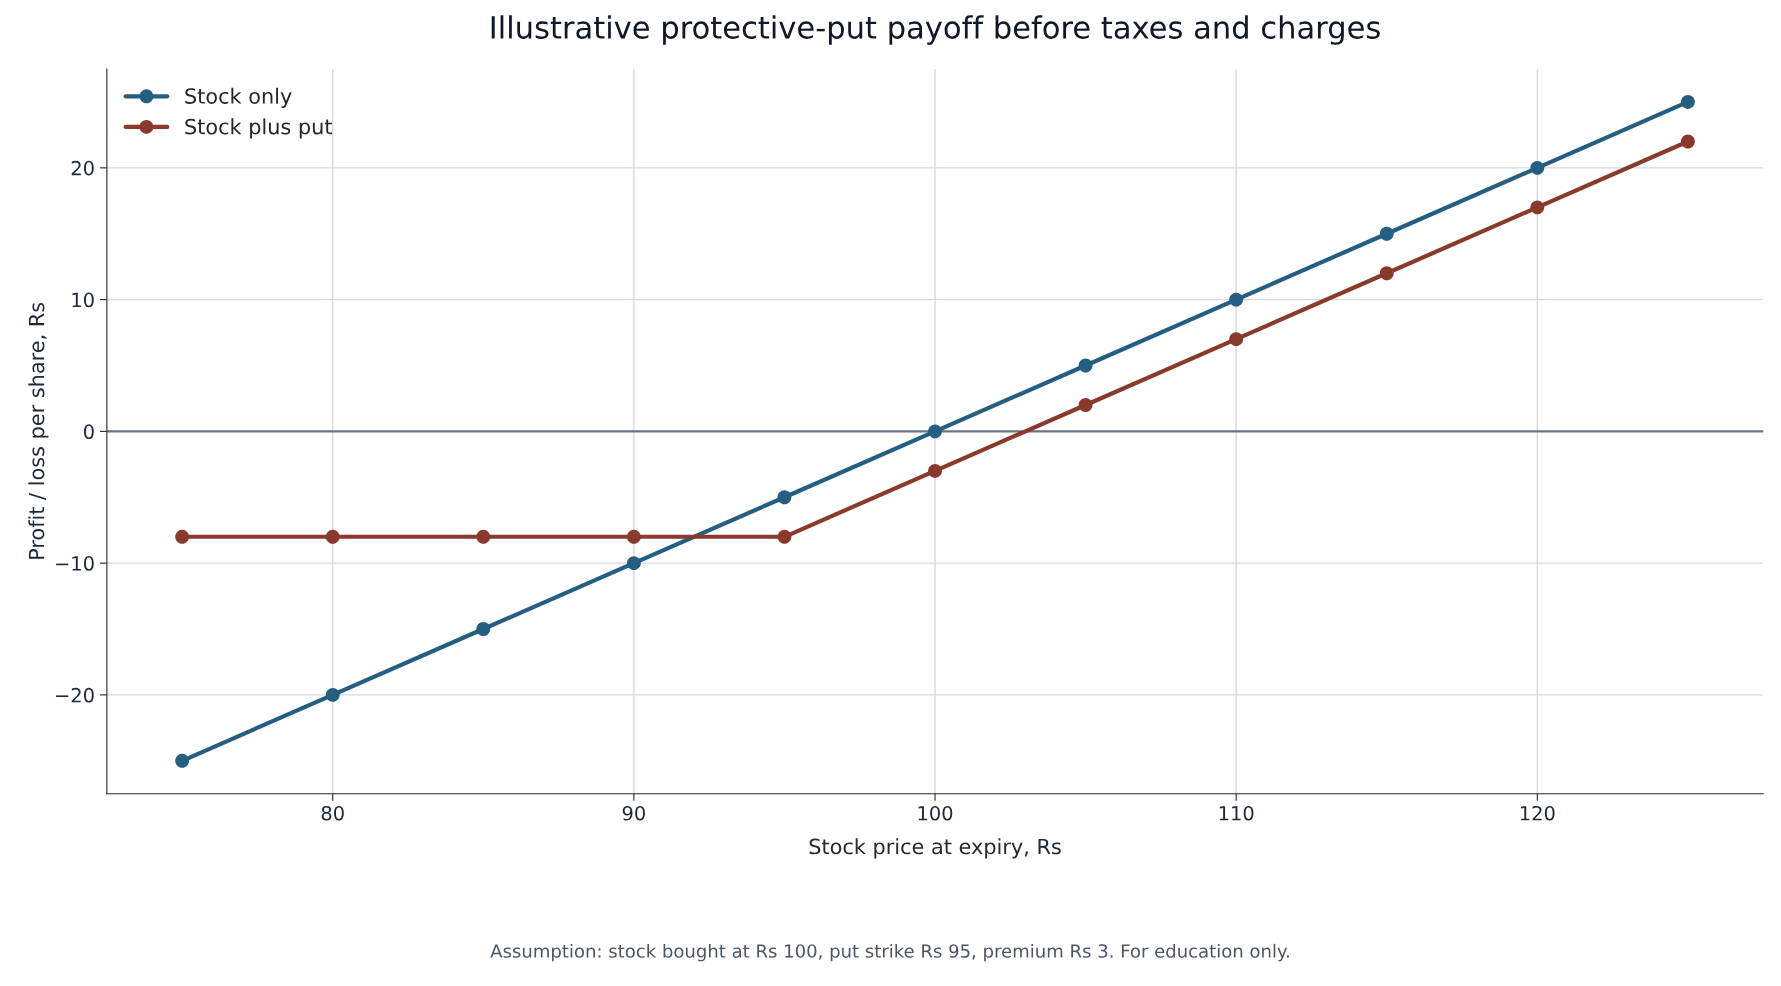 This screenshot has width=1781, height=986. What do you see at coordinates (1537, 813) in the screenshot?
I see `x-tick-label: 120` at bounding box center [1537, 813].